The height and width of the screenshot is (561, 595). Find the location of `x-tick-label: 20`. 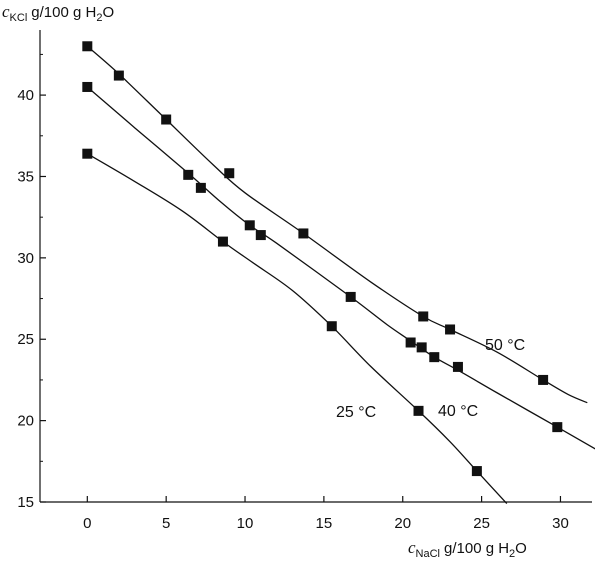

x-tick-label: 20 is located at coordinates (402, 523).